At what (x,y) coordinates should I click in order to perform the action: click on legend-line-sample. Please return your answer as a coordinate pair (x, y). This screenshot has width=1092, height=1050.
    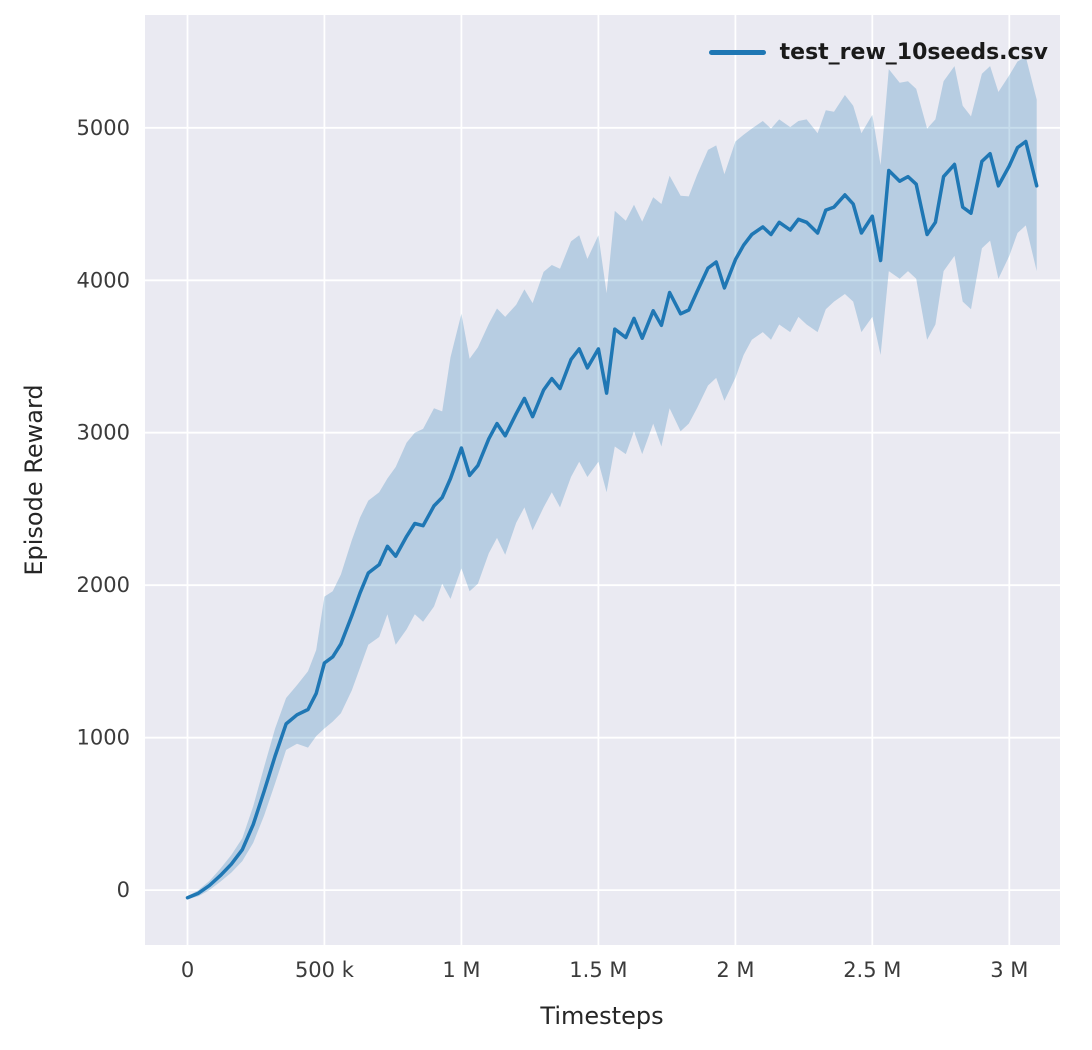
    Looking at the image, I should click on (737, 52).